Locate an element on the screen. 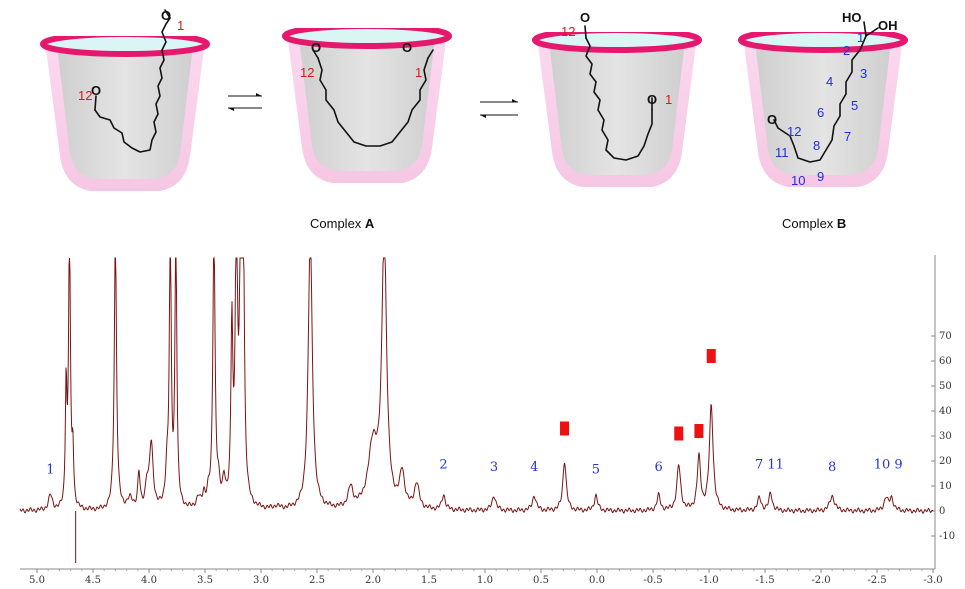 This screenshot has width=965, height=589. x-tick-label: 4.5 is located at coordinates (93, 580).